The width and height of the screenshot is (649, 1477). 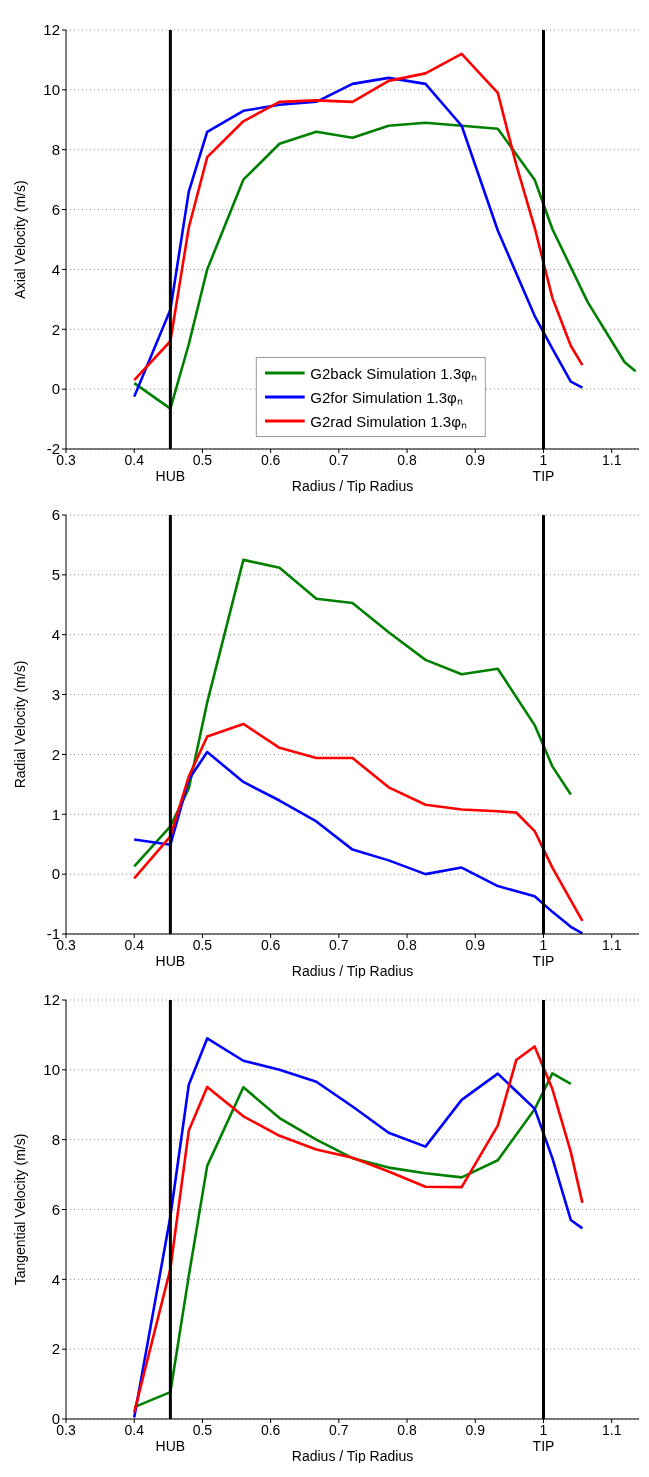 I want to click on y-axis-title: Axial Velocity (m/s), so click(x=19, y=239).